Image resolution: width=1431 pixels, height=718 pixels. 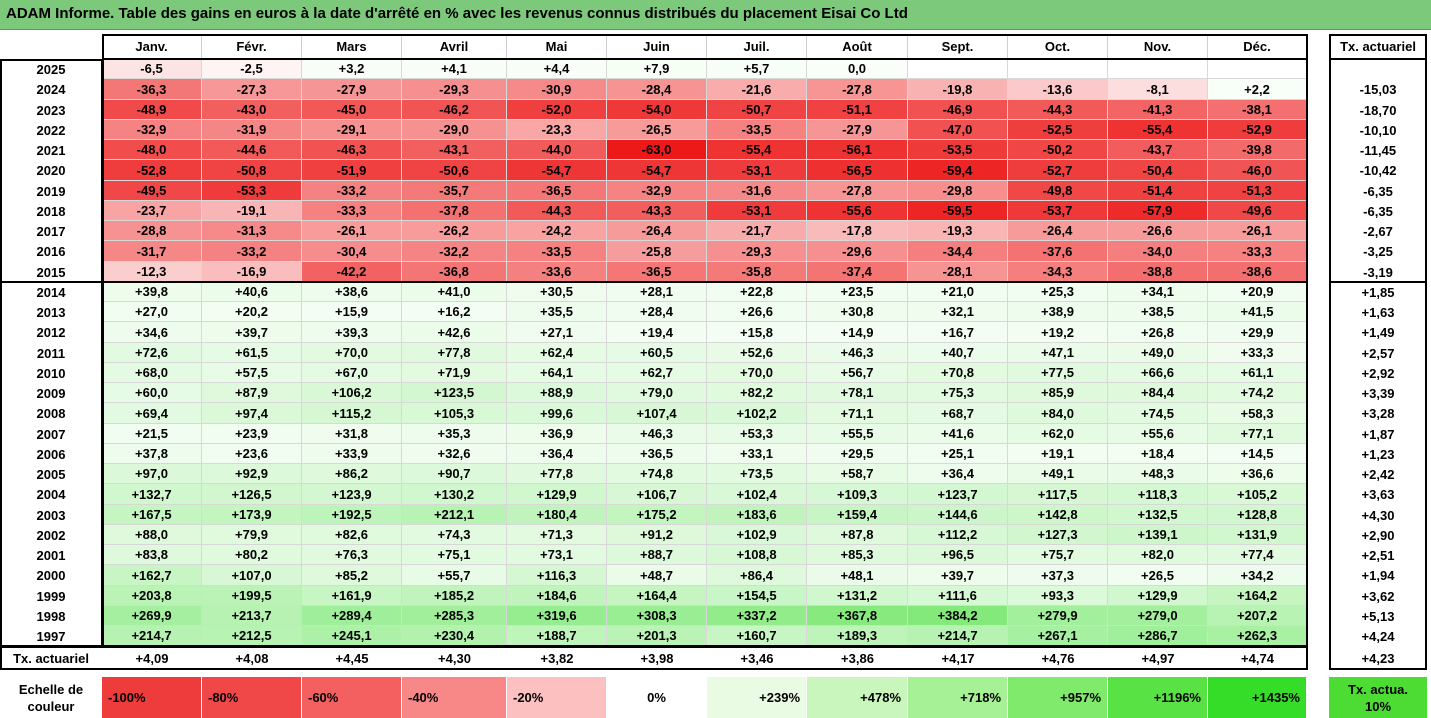 What do you see at coordinates (352, 616) in the screenshot?
I see `table-cell: +289,4` at bounding box center [352, 616].